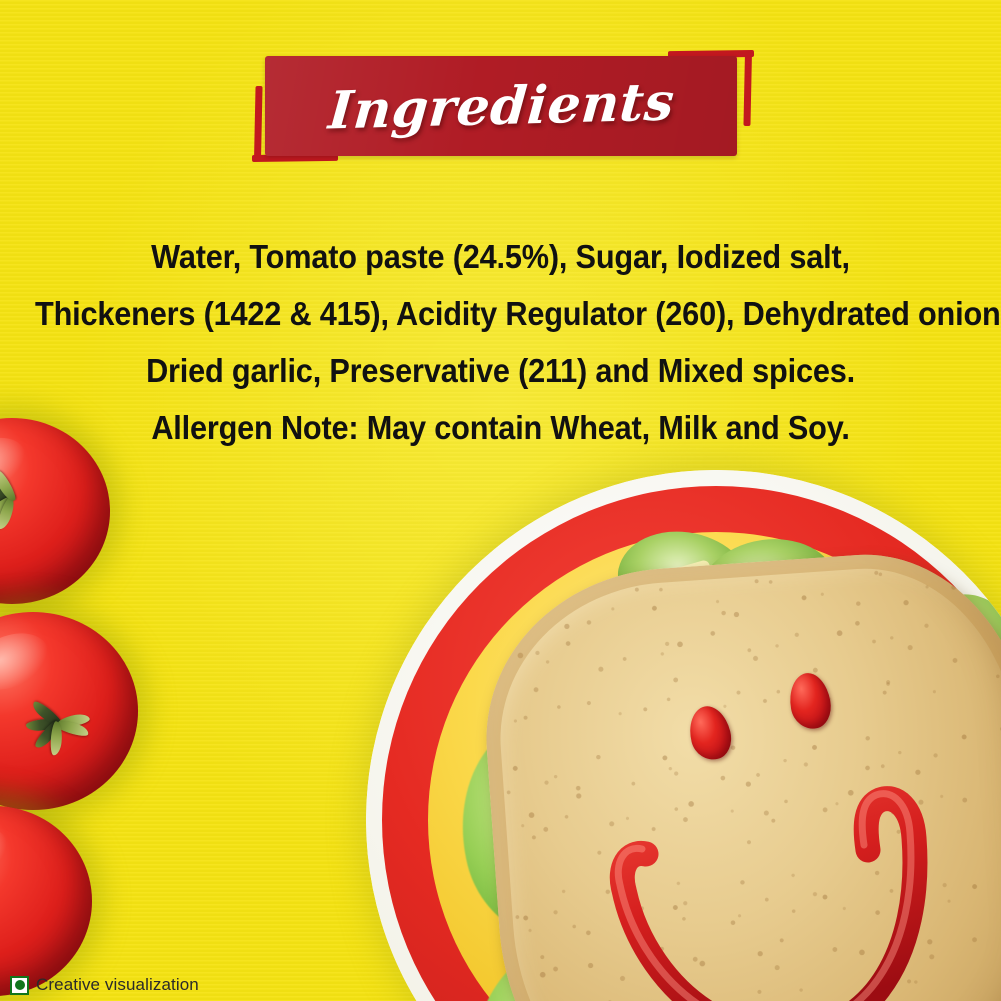 The height and width of the screenshot is (1001, 1001). I want to click on vegetarian-mark-icon, so click(19, 985).